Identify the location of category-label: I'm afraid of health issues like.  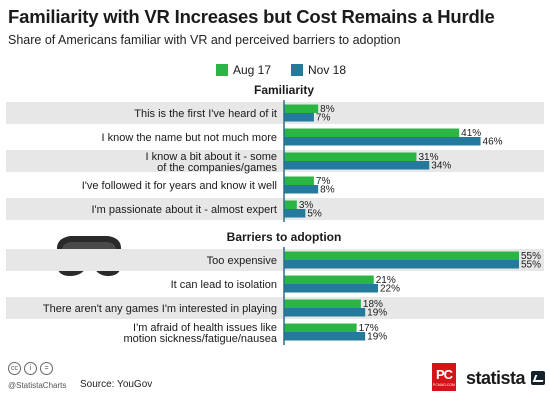
(205, 328).